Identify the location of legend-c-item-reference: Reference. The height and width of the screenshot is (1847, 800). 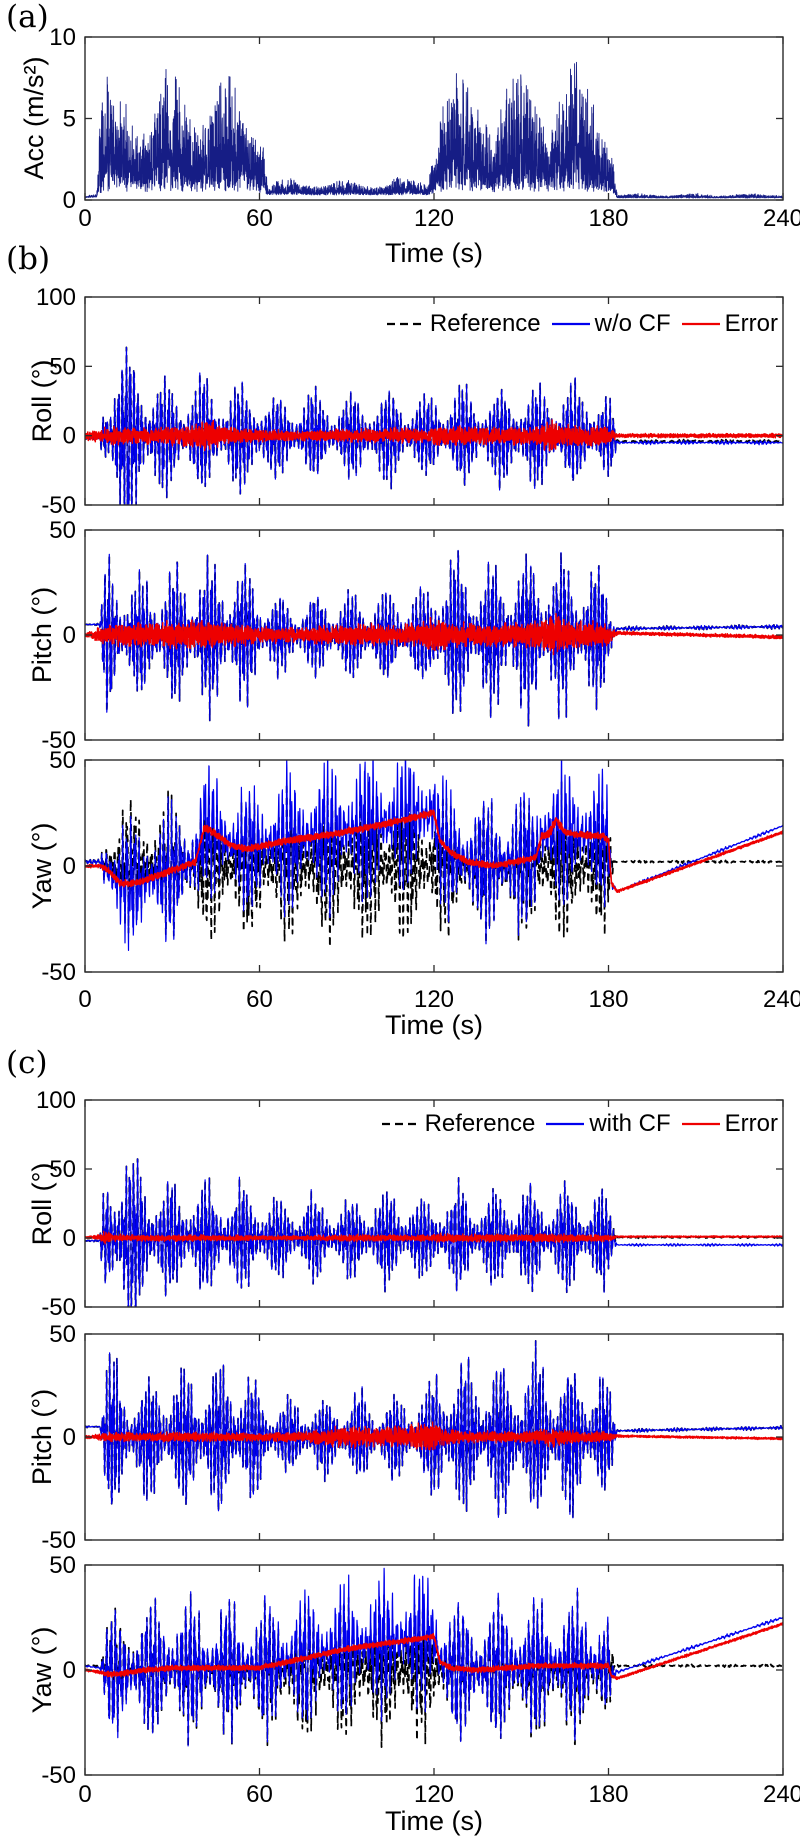
(458, 1124).